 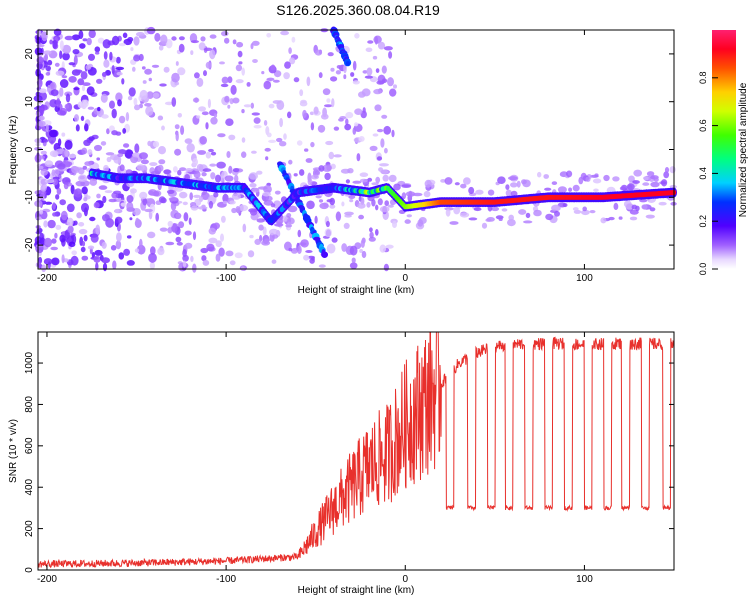 What do you see at coordinates (708, 173) in the screenshot?
I see `colorbar-ticks: 0.0 0.2 0.4 0.6 0.8` at bounding box center [708, 173].